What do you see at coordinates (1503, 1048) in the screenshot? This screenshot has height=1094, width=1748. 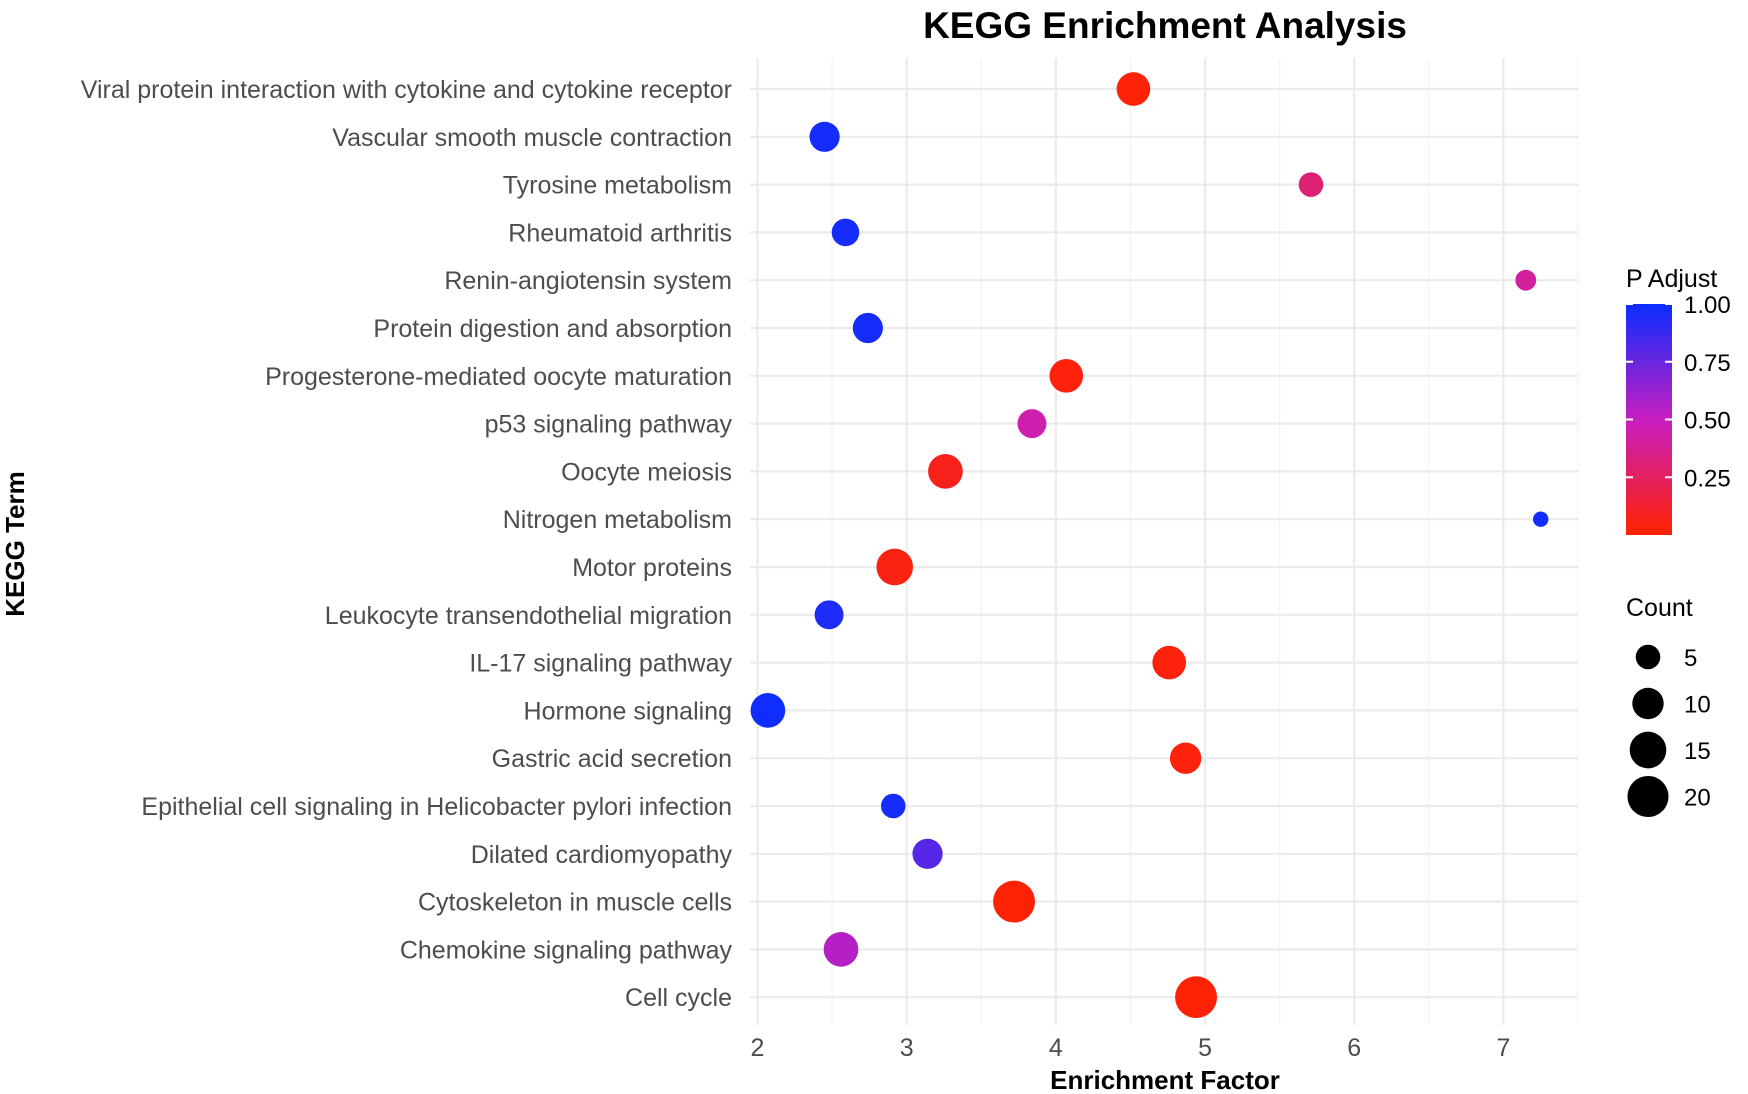 I see `x-tick-label: 7` at bounding box center [1503, 1048].